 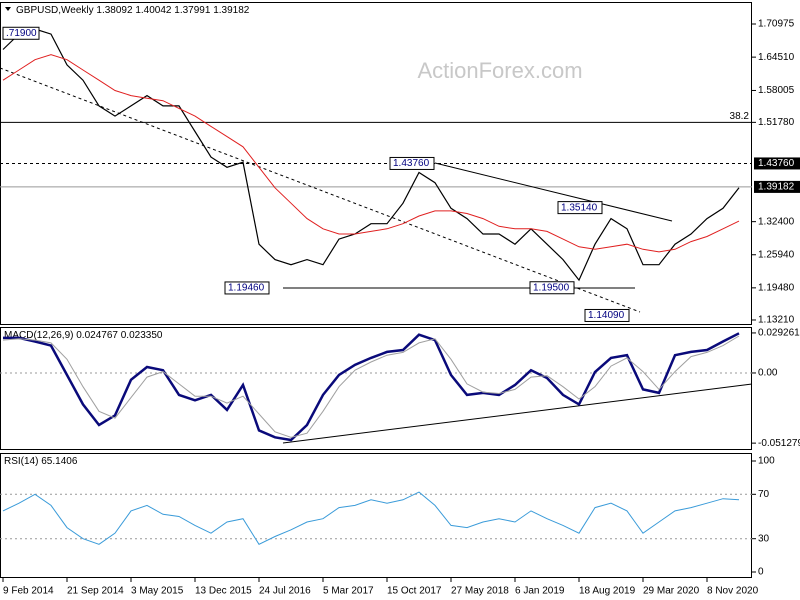 I want to click on readout-value: 1.40042, so click(x=153, y=10).